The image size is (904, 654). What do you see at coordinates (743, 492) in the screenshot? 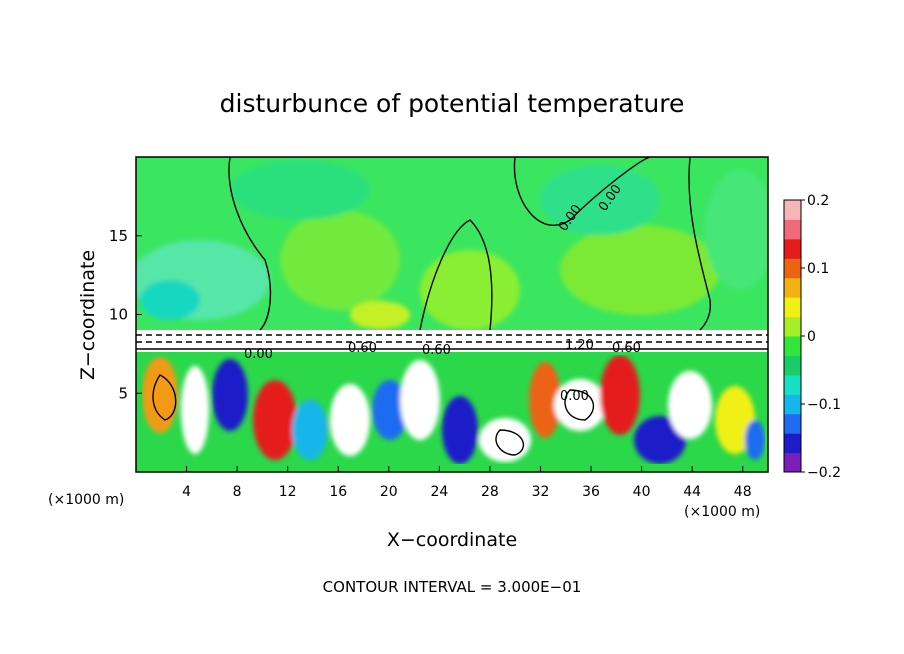
I see `x-tick-label: 48` at bounding box center [743, 492].